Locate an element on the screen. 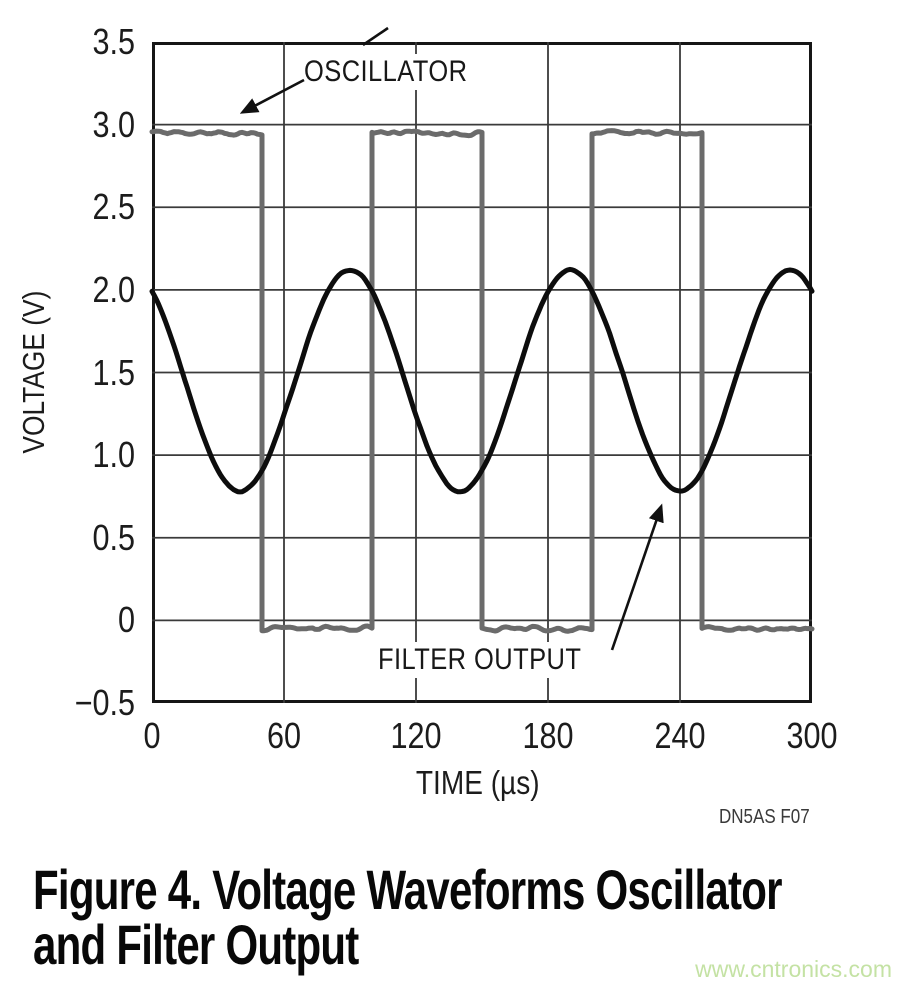 This screenshot has height=992, width=900. oscillator-label: OSCILLATOR is located at coordinates (400, 72).